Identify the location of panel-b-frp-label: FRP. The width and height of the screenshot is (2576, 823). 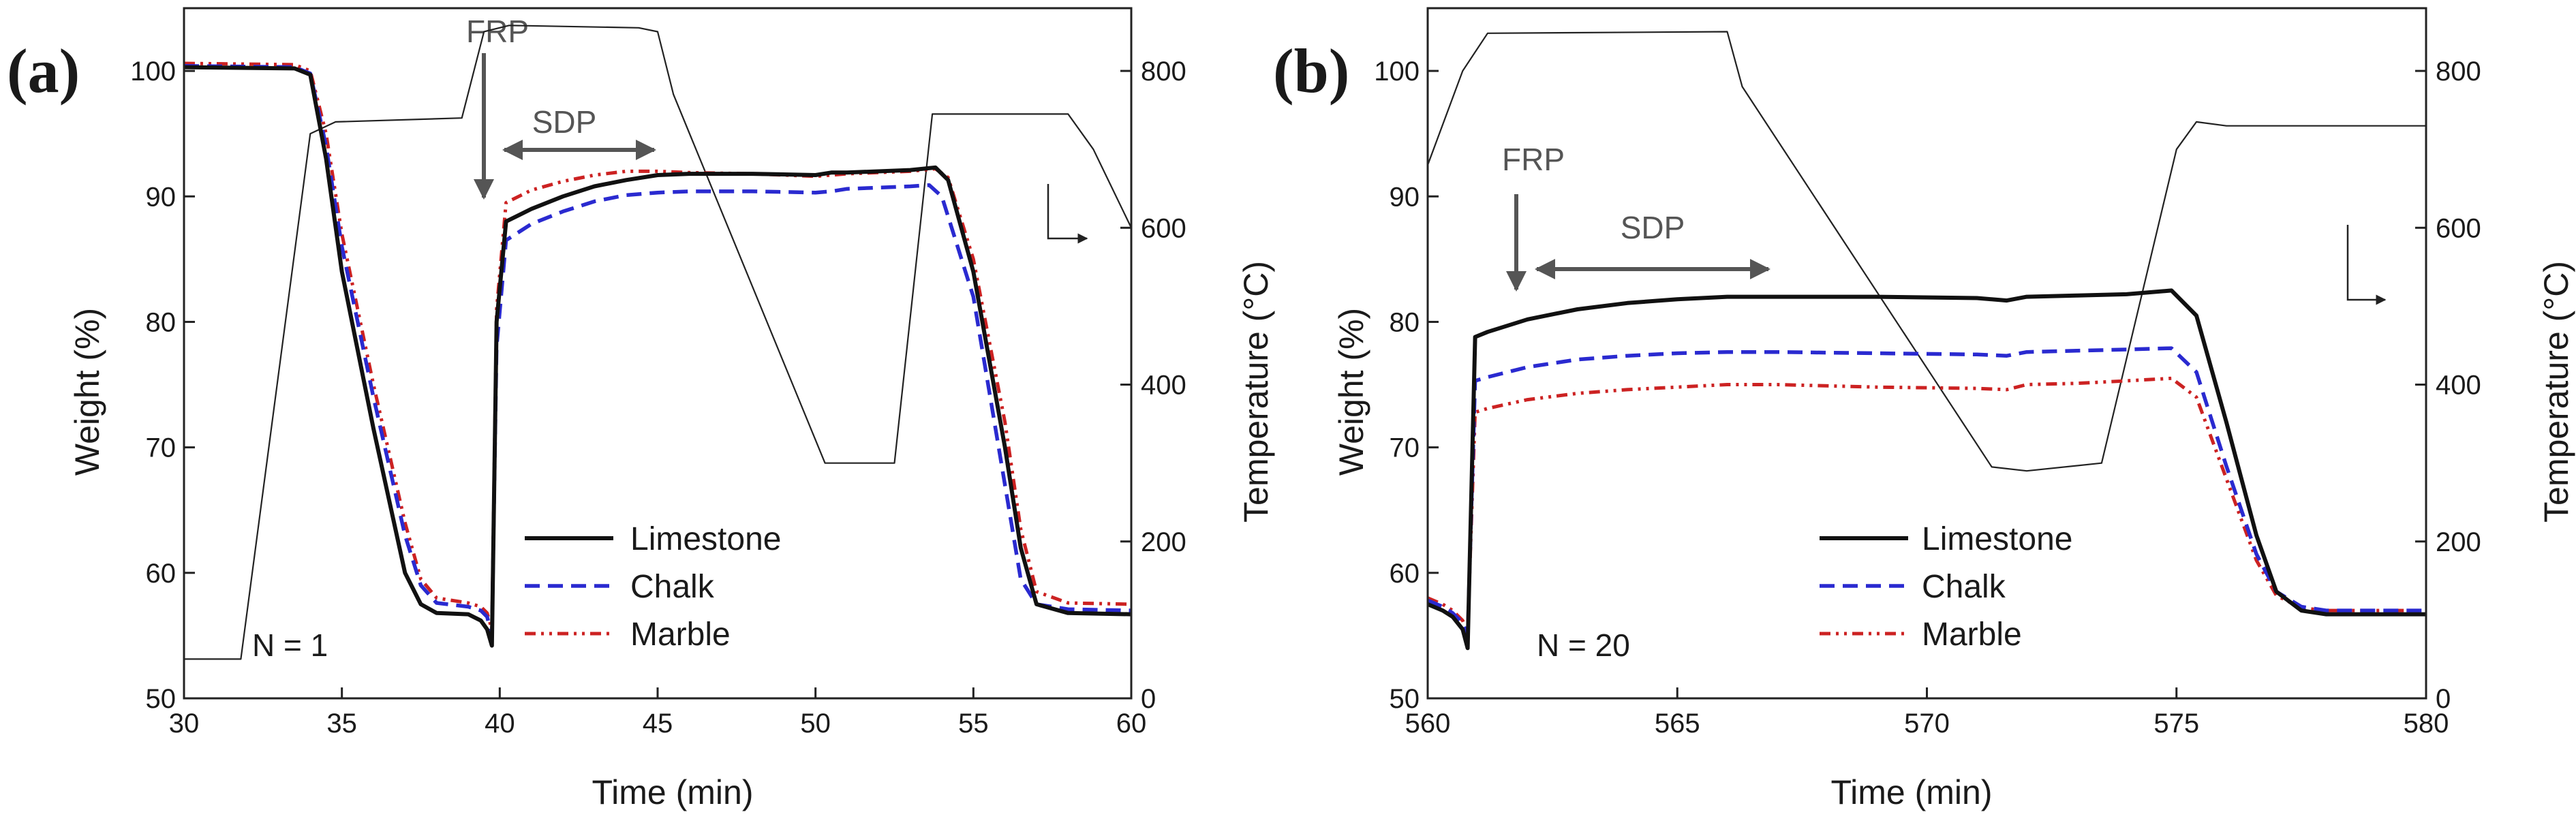
(1533, 159).